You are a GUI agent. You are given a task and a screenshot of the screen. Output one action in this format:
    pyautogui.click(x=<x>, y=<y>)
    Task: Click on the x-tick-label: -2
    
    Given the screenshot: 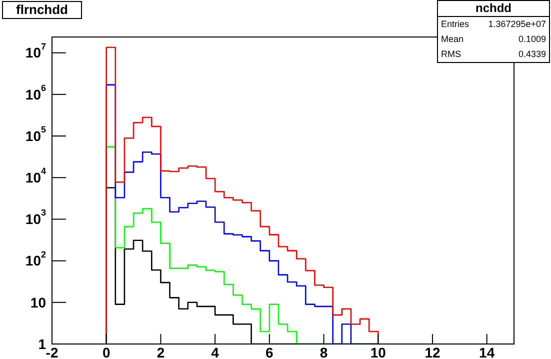 What is the action you would take?
    pyautogui.click(x=52, y=351)
    